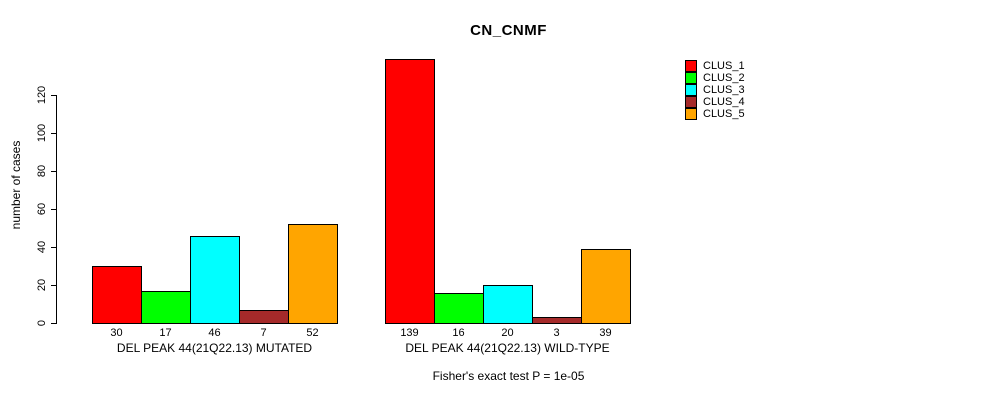 The width and height of the screenshot is (990, 400). Describe the element at coordinates (166, 307) in the screenshot. I see `bar-clus_2-group1` at that location.